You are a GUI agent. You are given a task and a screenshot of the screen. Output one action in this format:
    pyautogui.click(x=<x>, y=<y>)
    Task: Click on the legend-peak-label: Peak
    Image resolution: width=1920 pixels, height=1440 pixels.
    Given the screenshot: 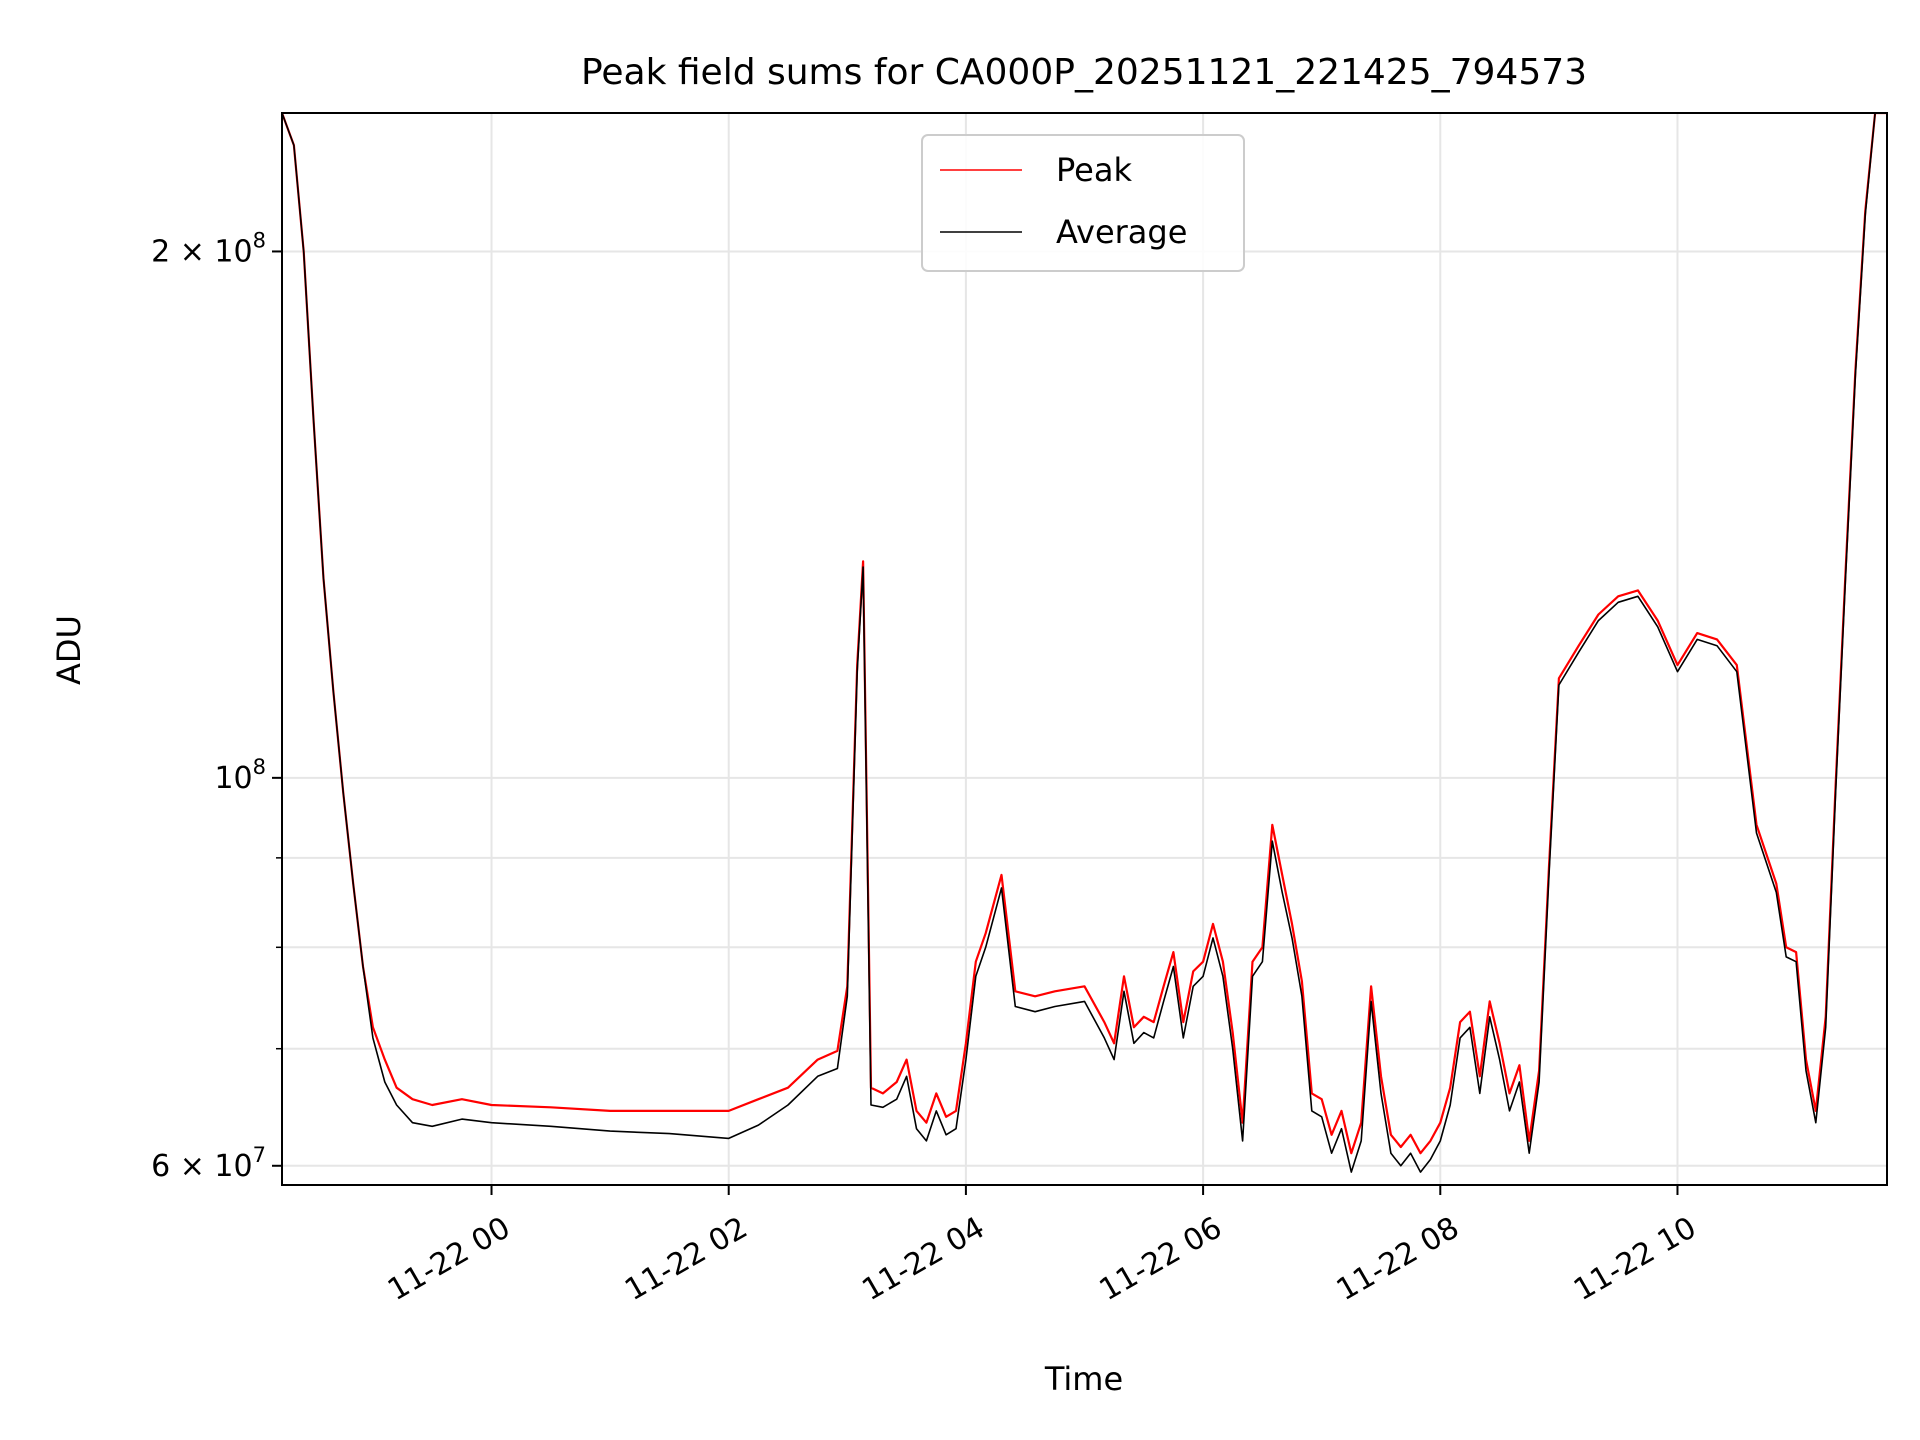 What is the action you would take?
    pyautogui.click(x=1094, y=170)
    